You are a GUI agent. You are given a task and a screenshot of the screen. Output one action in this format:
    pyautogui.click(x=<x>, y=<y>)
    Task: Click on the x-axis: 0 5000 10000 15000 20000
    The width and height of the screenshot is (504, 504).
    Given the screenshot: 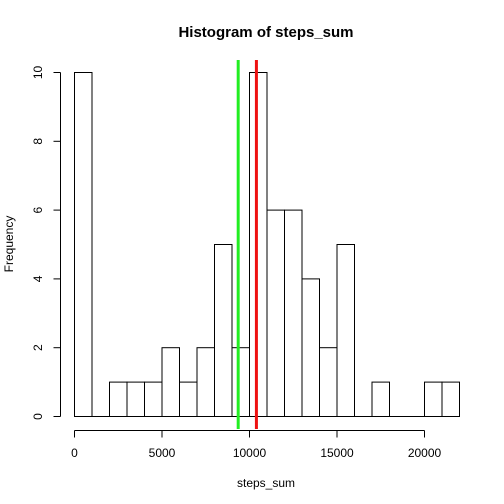 What is the action you would take?
    pyautogui.click(x=256, y=445)
    